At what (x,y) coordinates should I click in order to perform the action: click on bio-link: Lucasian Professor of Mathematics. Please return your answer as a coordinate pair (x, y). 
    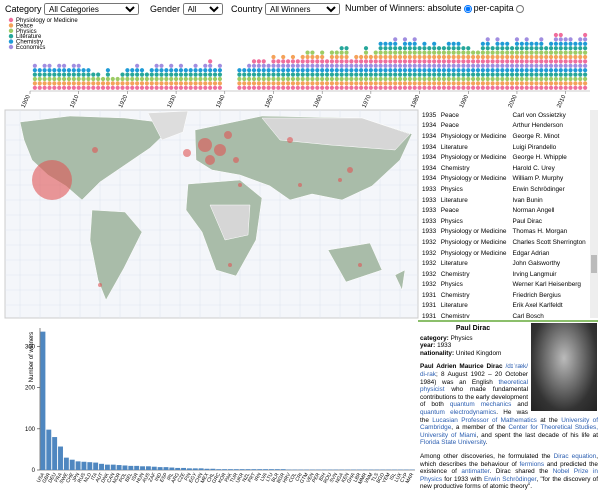
    Looking at the image, I should click on (484, 420).